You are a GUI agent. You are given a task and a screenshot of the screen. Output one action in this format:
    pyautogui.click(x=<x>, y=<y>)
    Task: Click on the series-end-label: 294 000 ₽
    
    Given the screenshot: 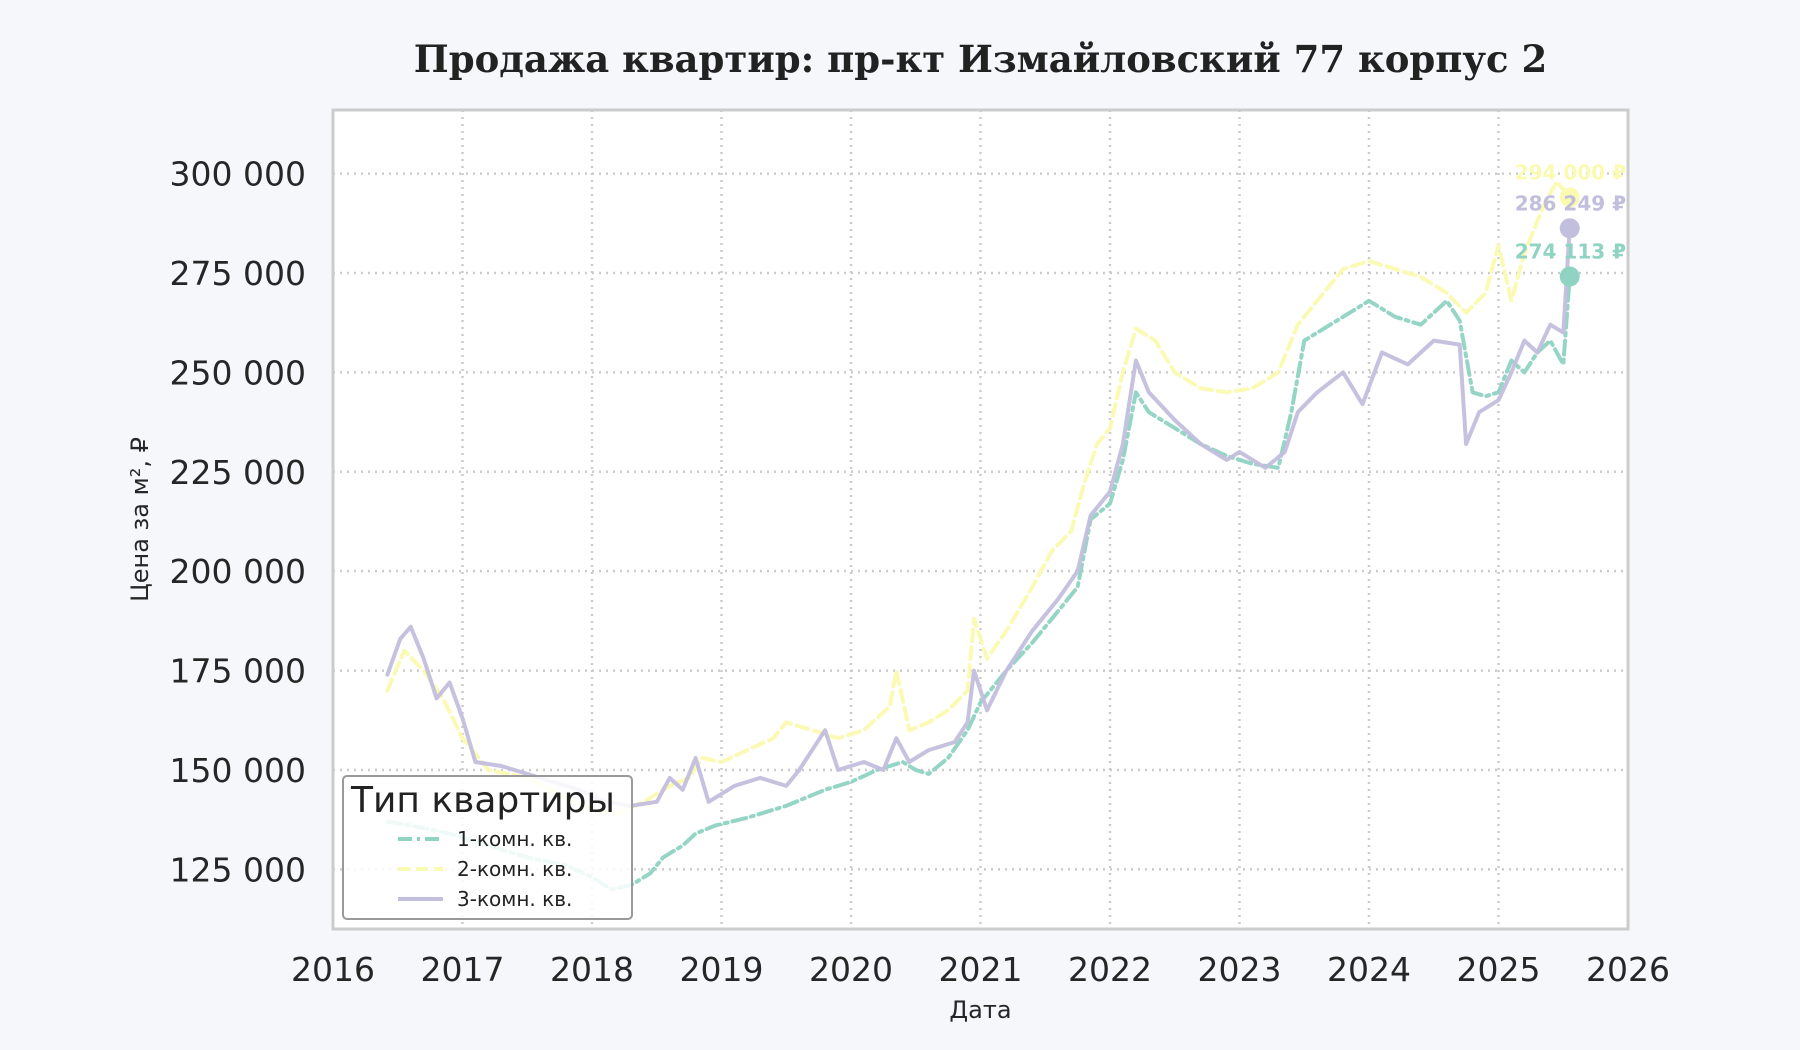 What is the action you would take?
    pyautogui.click(x=1570, y=172)
    